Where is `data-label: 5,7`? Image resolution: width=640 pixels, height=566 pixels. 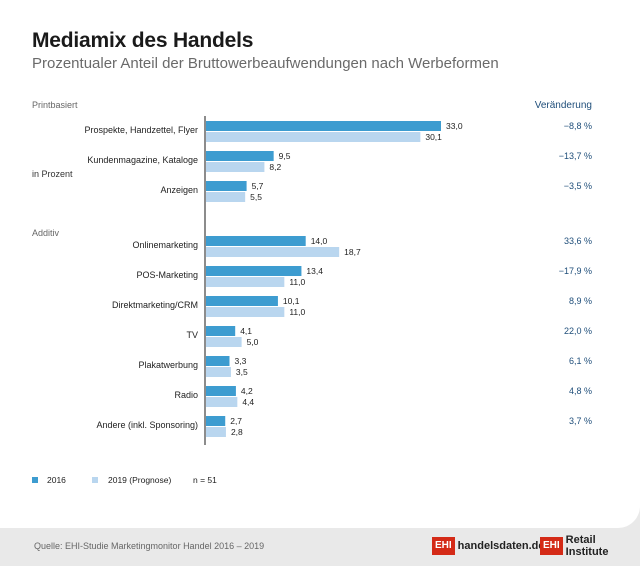
data-label: 5,7 is located at coordinates (258, 186).